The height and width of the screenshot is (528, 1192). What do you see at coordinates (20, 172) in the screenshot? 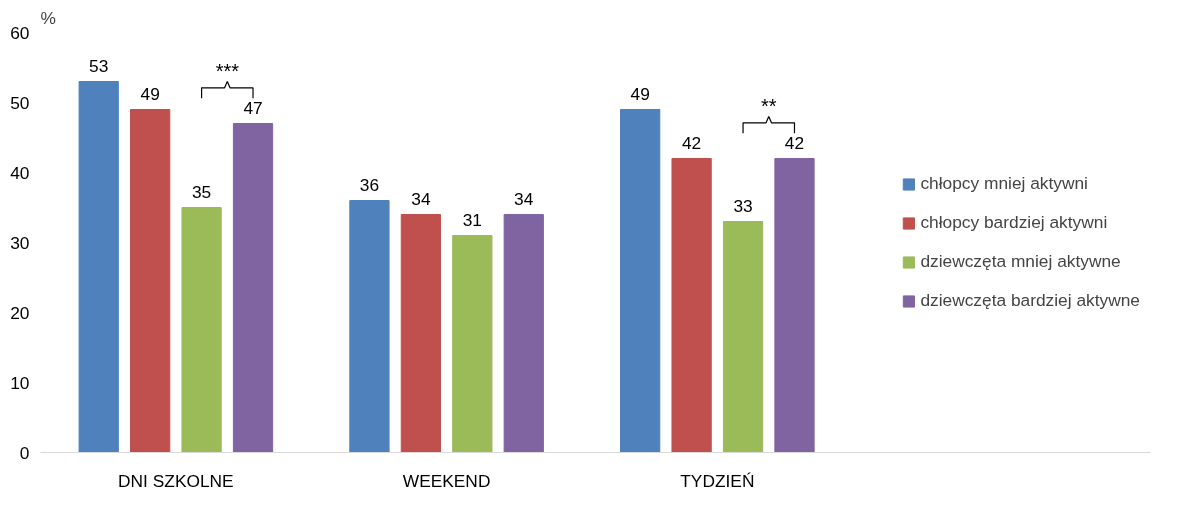
I see `y-tick-label: 40` at bounding box center [20, 172].